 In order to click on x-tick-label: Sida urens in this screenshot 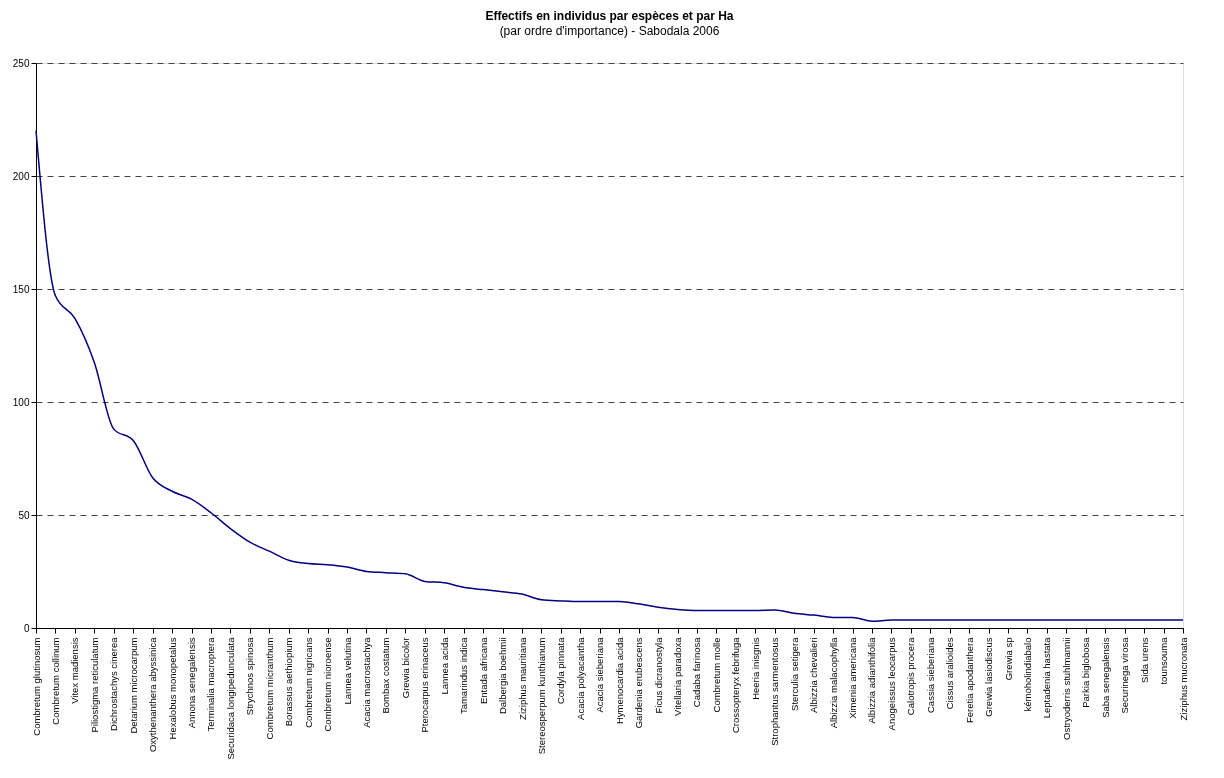, I will do `click(1144, 660)`.